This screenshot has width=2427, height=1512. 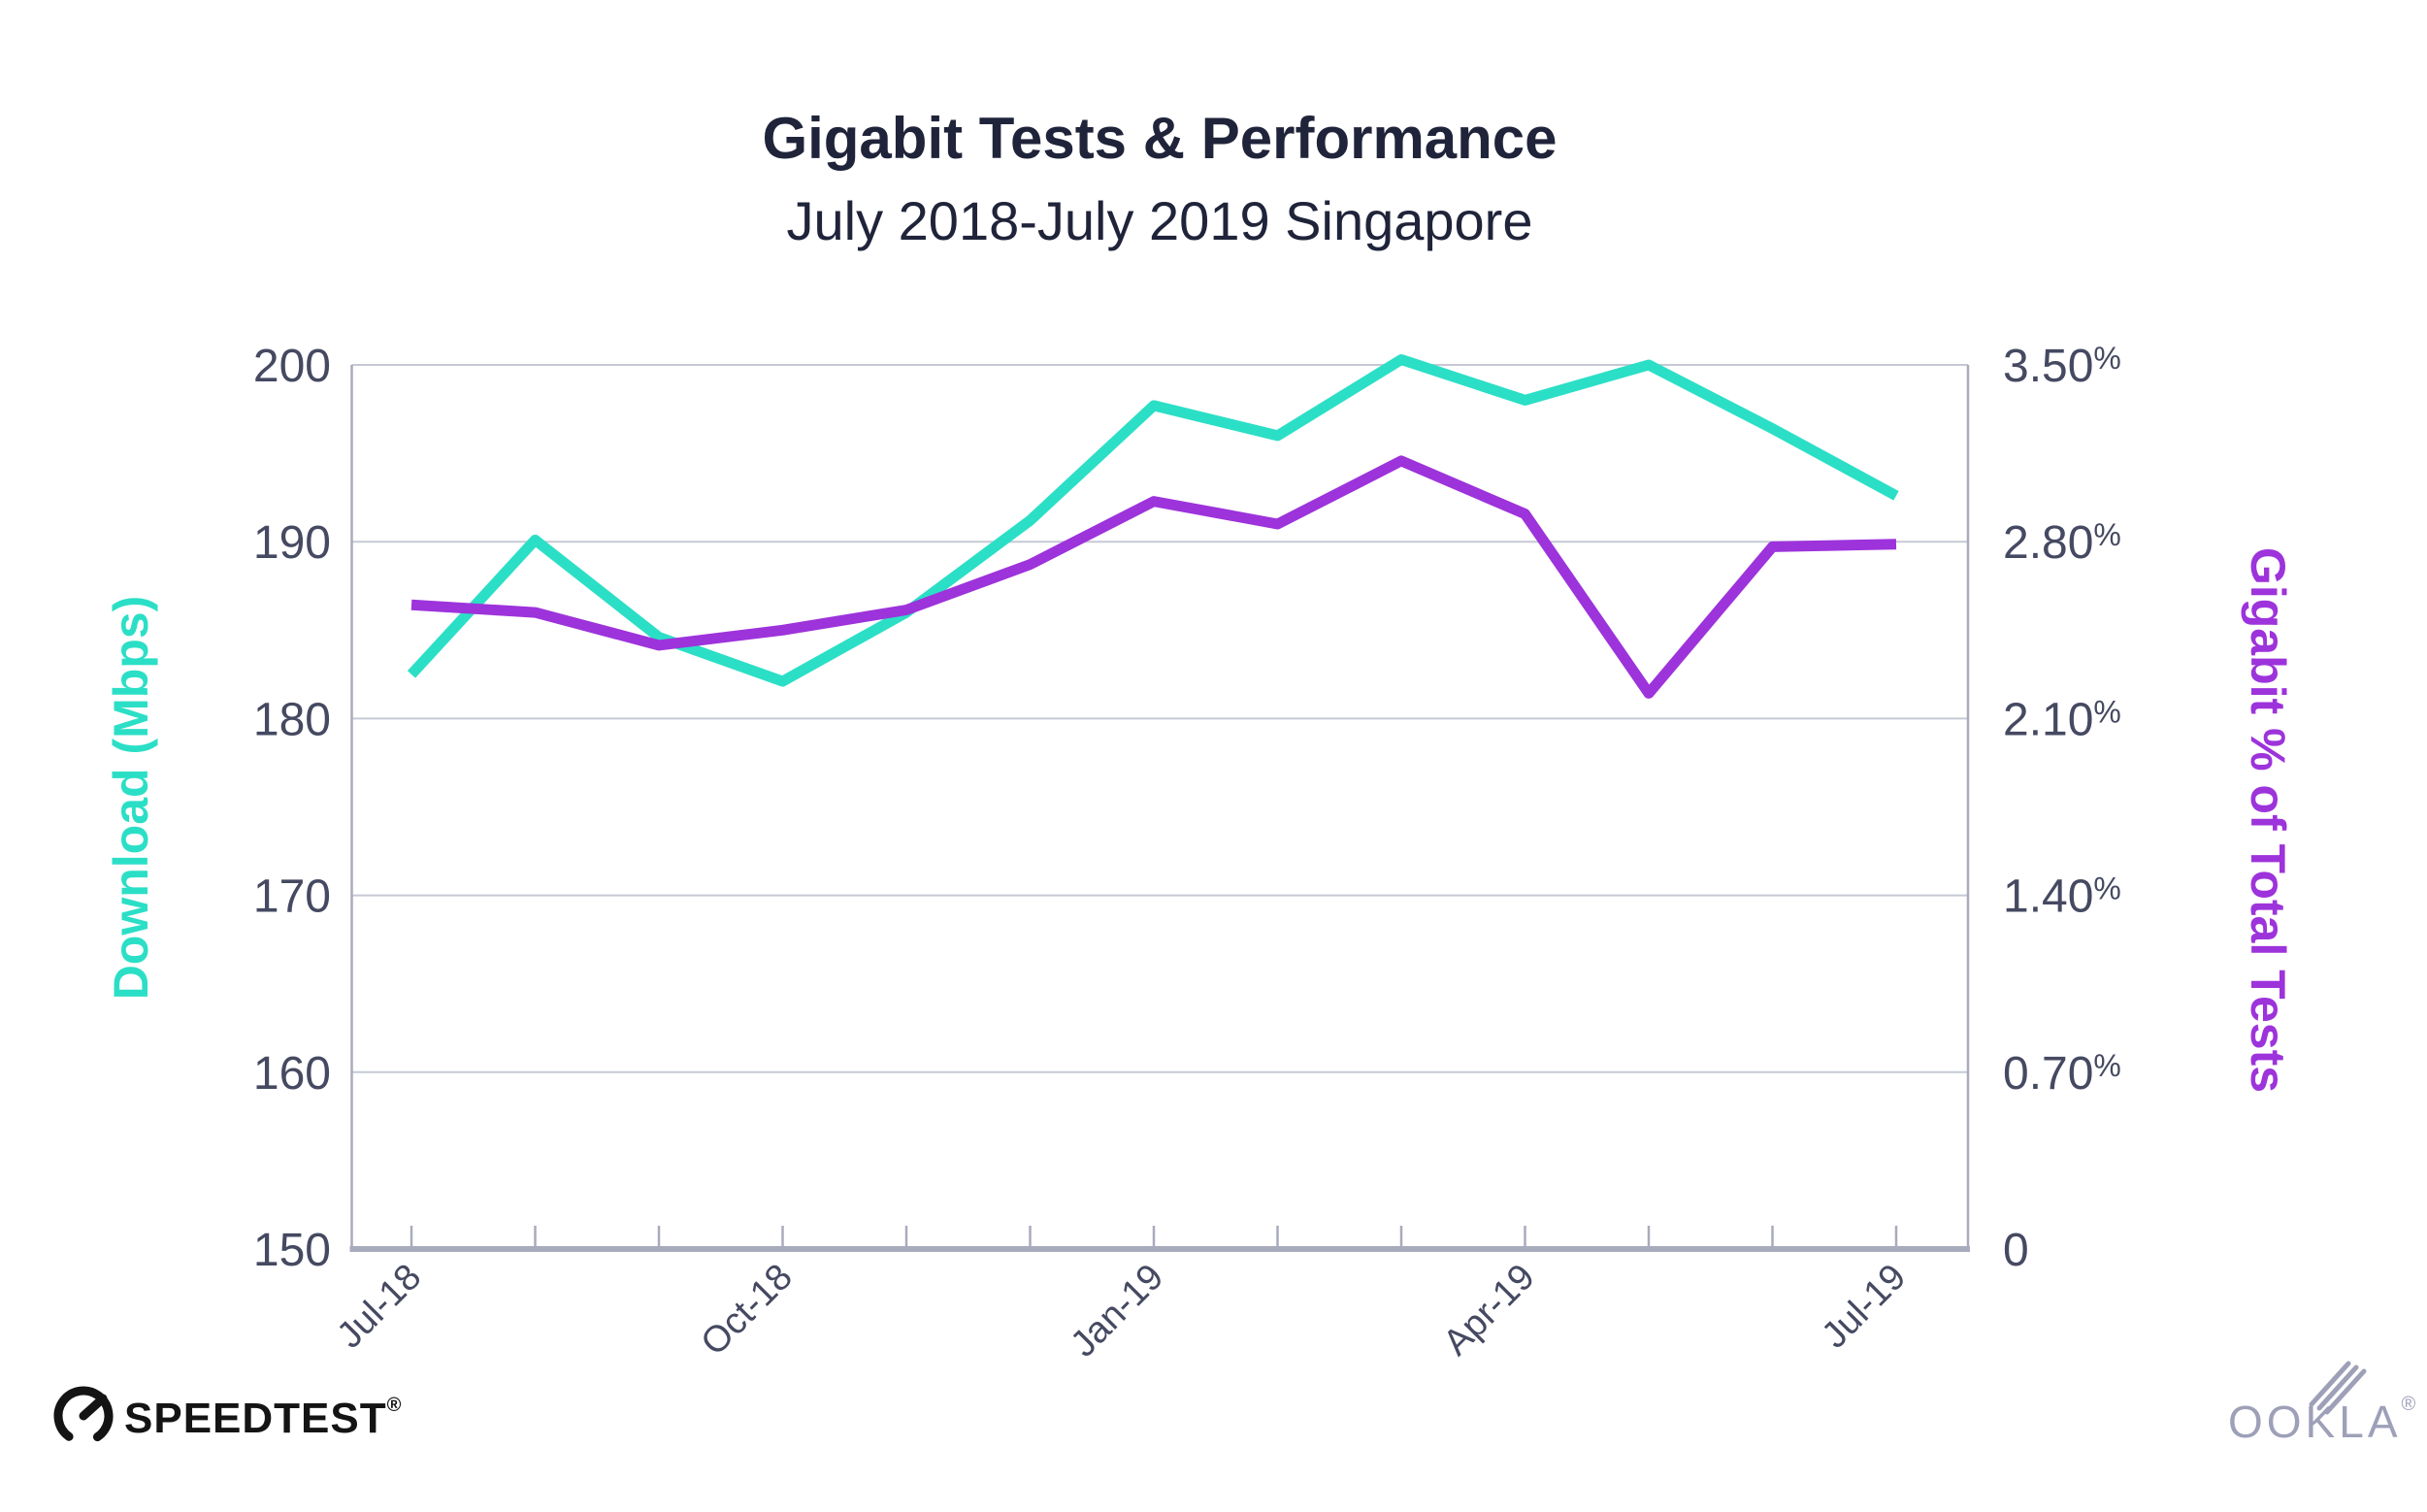 I want to click on x-axis-label: Oct-18, so click(x=747, y=1310).